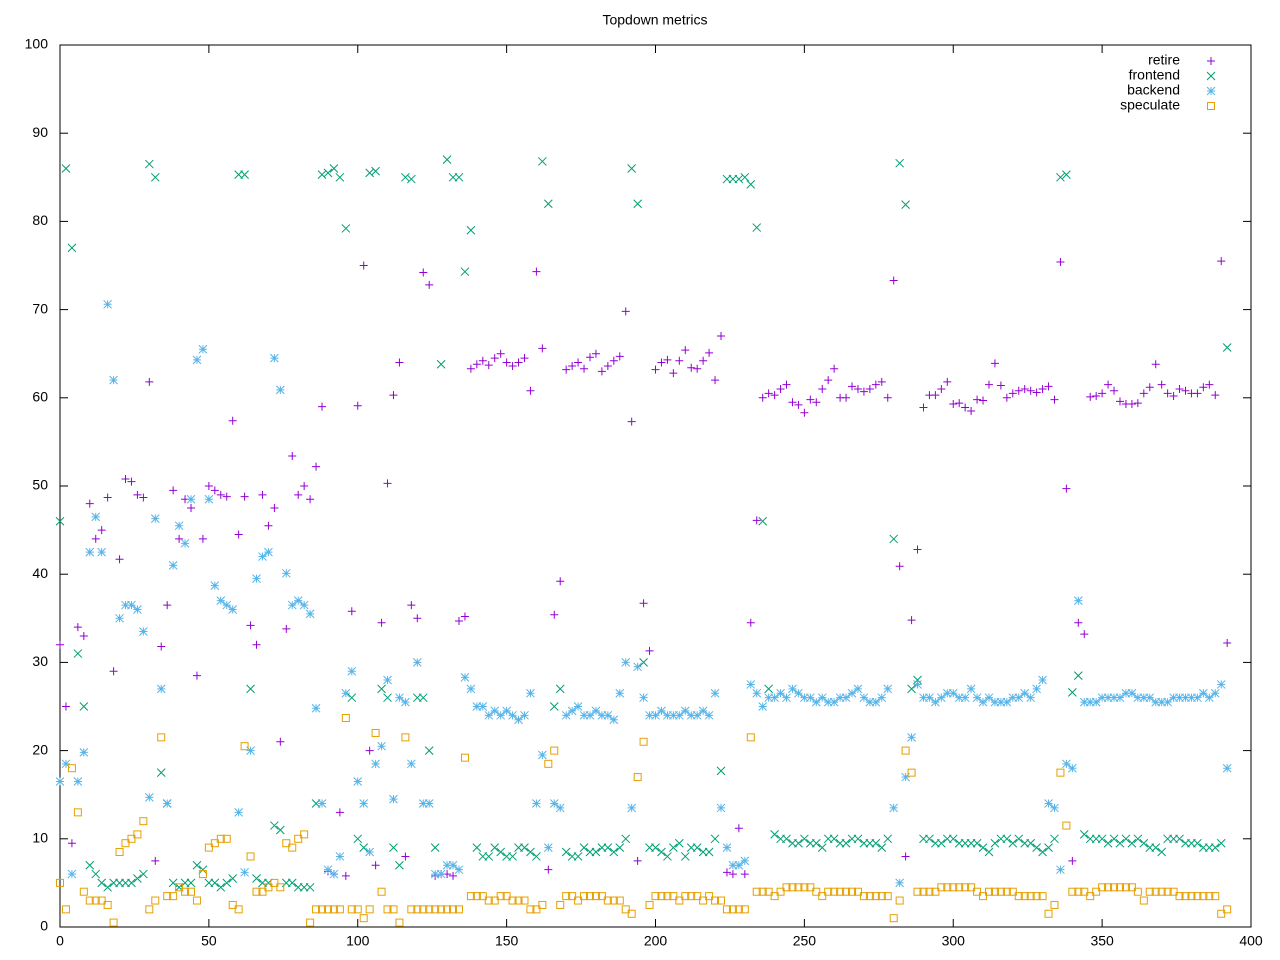 Image resolution: width=1280 pixels, height=960 pixels. What do you see at coordinates (209, 941) in the screenshot?
I see `x-tick-label: 50` at bounding box center [209, 941].